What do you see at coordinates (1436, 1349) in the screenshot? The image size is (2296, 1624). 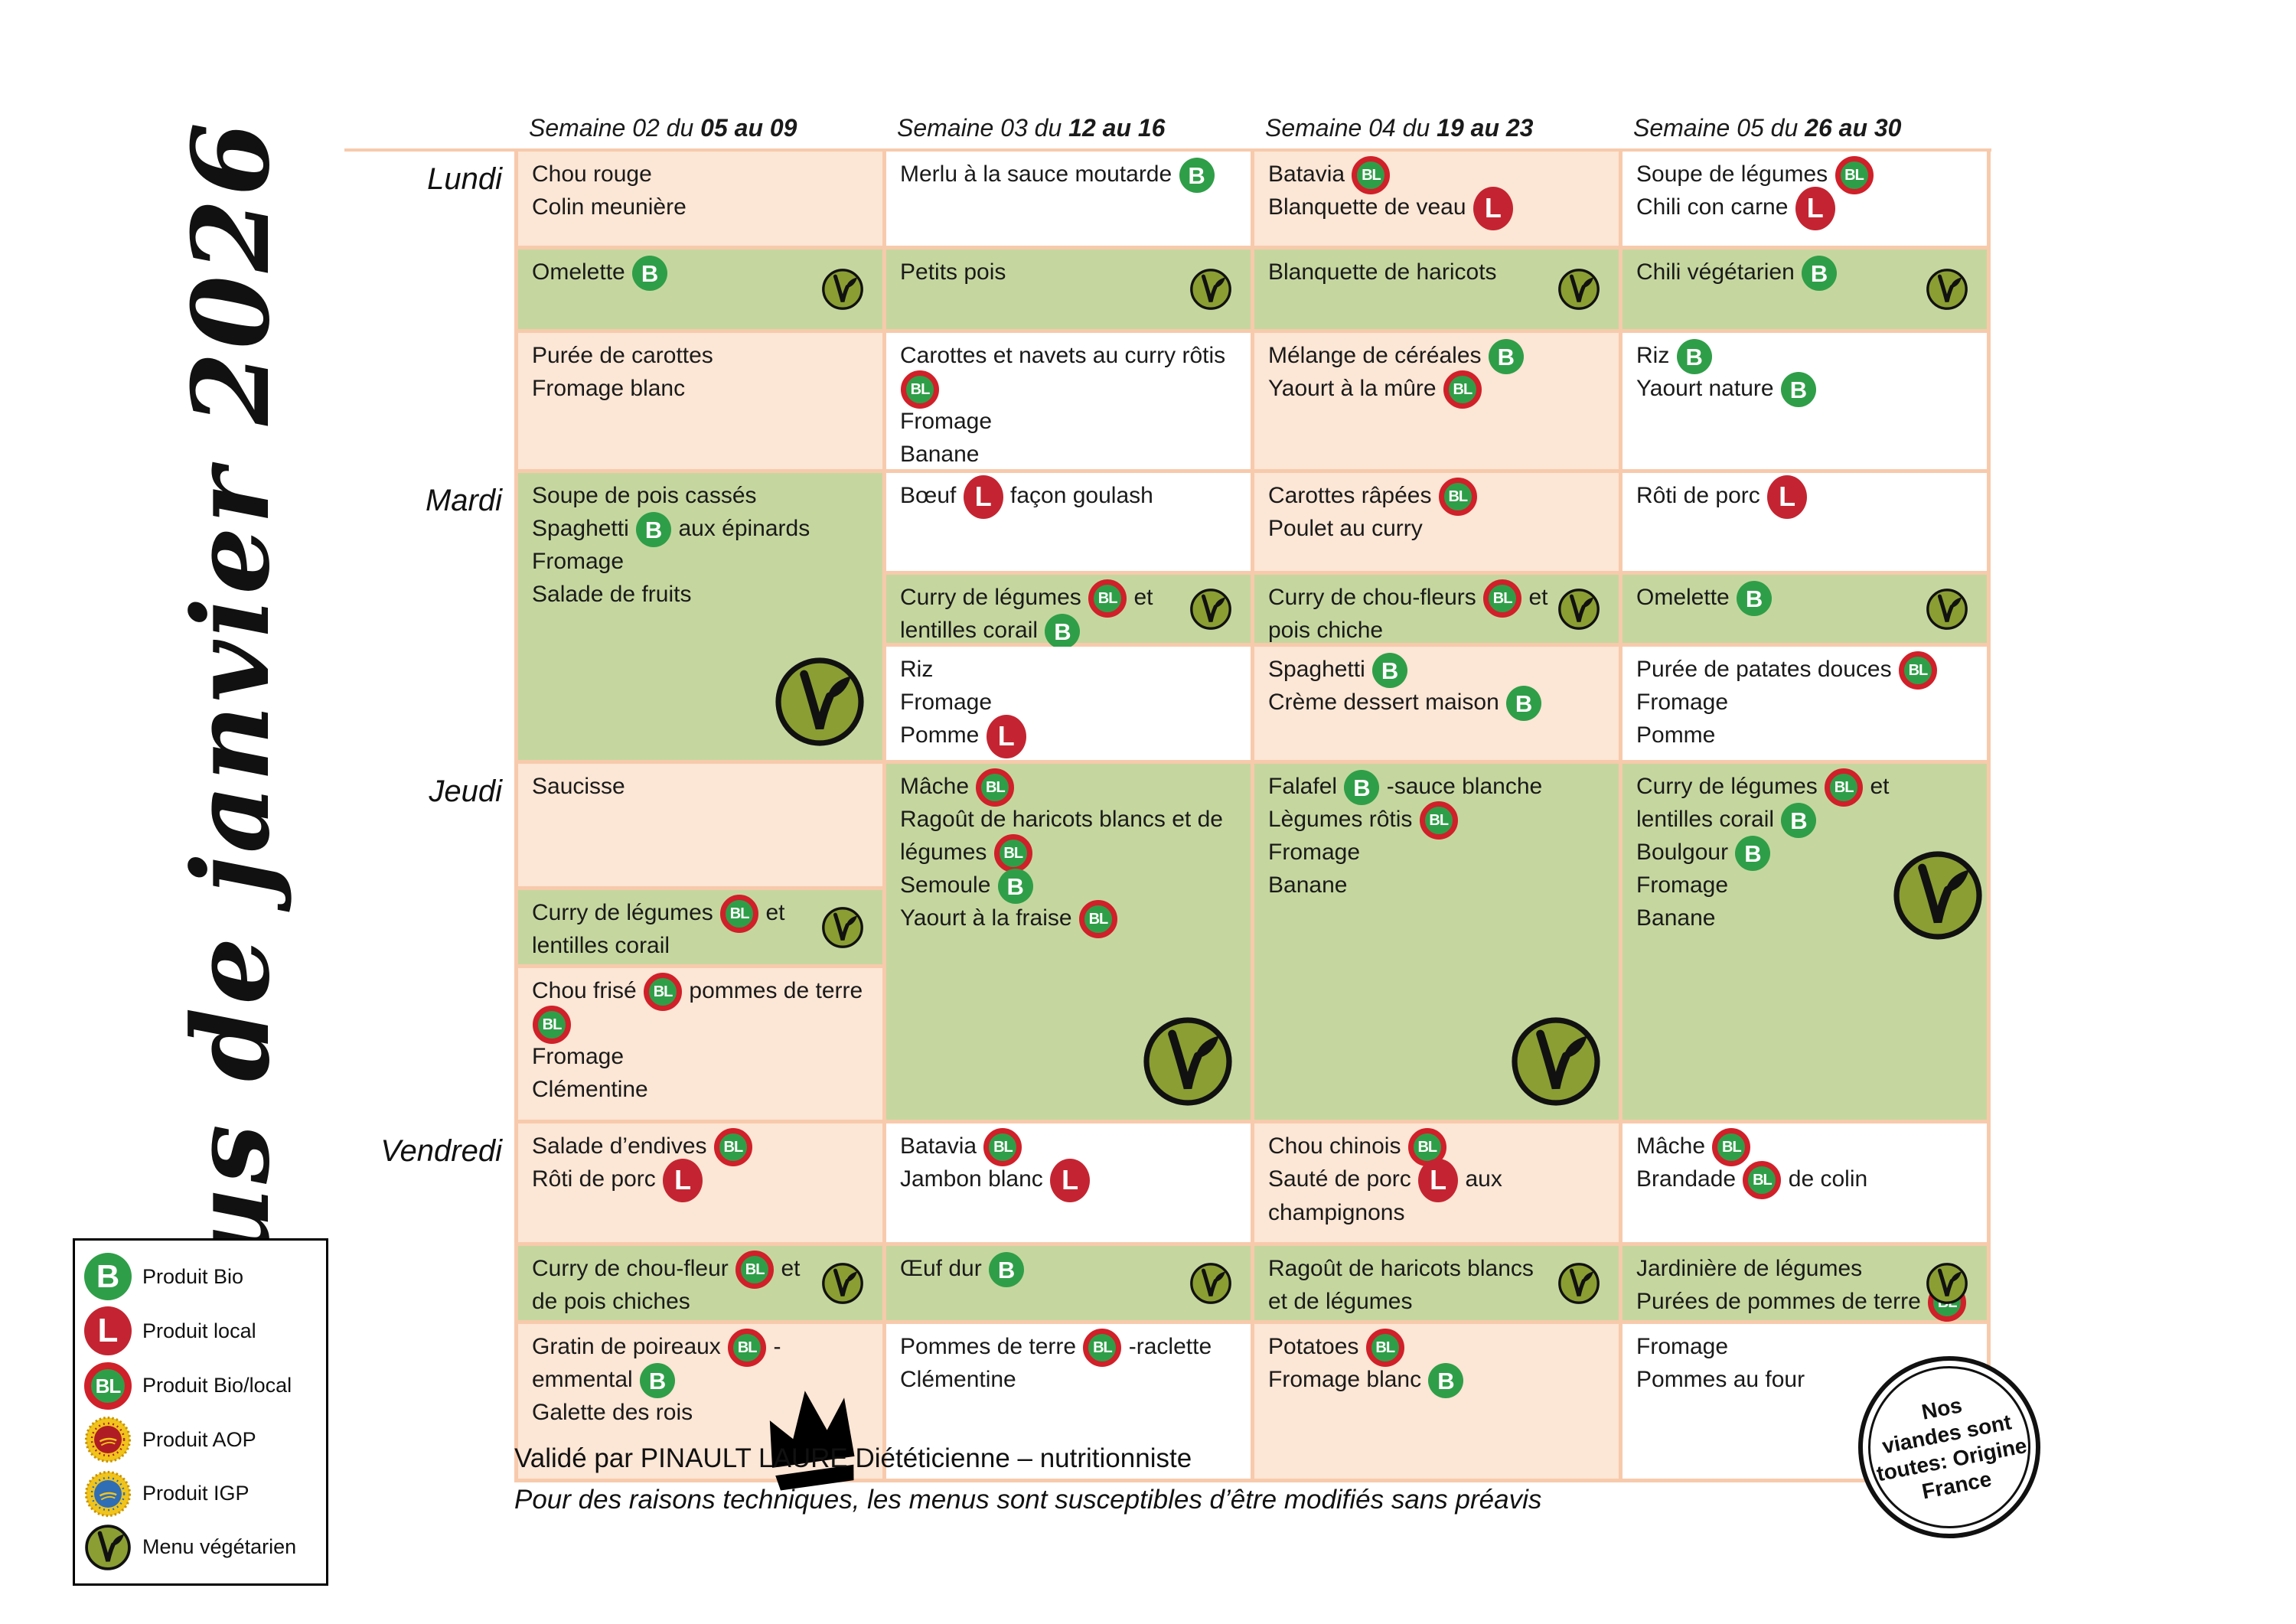 I see `menu-line: Potatoes BL` at bounding box center [1436, 1349].